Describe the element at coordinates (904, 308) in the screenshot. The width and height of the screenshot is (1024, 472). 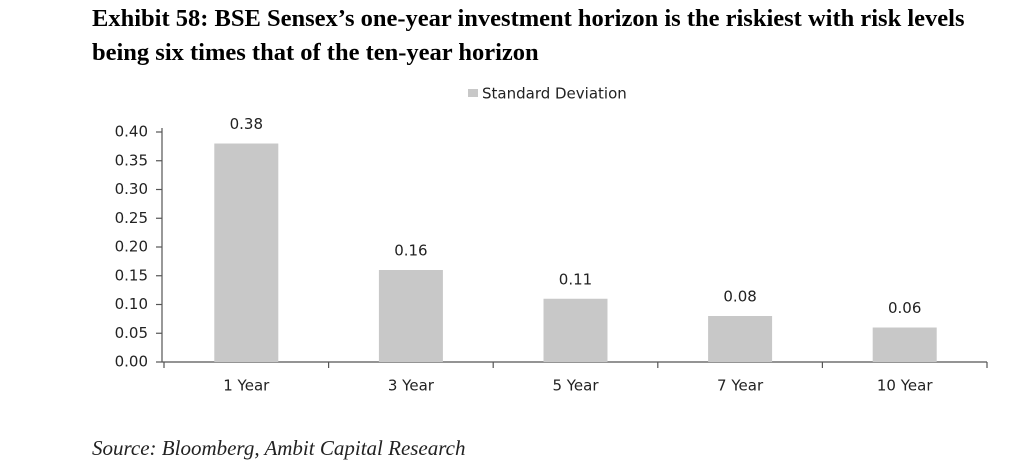
I see `data-label: 0.06` at that location.